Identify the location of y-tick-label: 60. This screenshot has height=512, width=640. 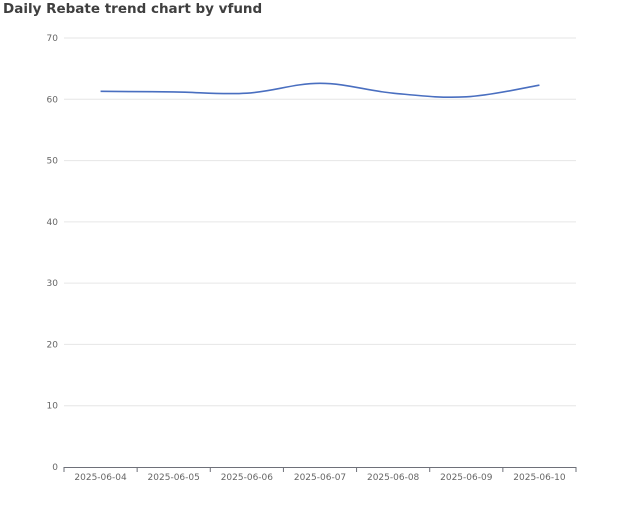
(53, 100).